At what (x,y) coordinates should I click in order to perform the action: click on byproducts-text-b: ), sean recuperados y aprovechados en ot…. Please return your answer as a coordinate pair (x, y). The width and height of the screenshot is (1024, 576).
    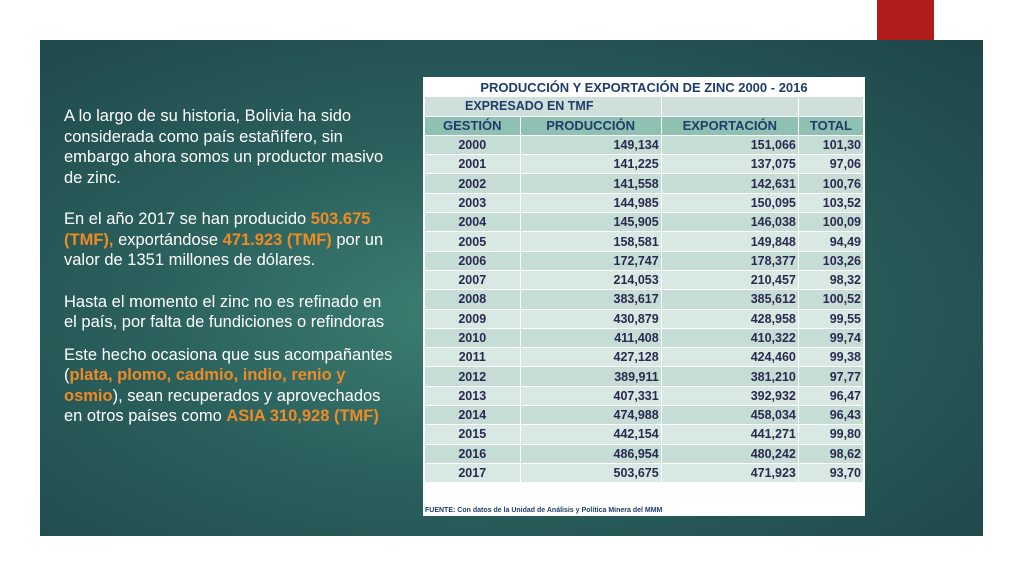
    Looking at the image, I should click on (222, 406).